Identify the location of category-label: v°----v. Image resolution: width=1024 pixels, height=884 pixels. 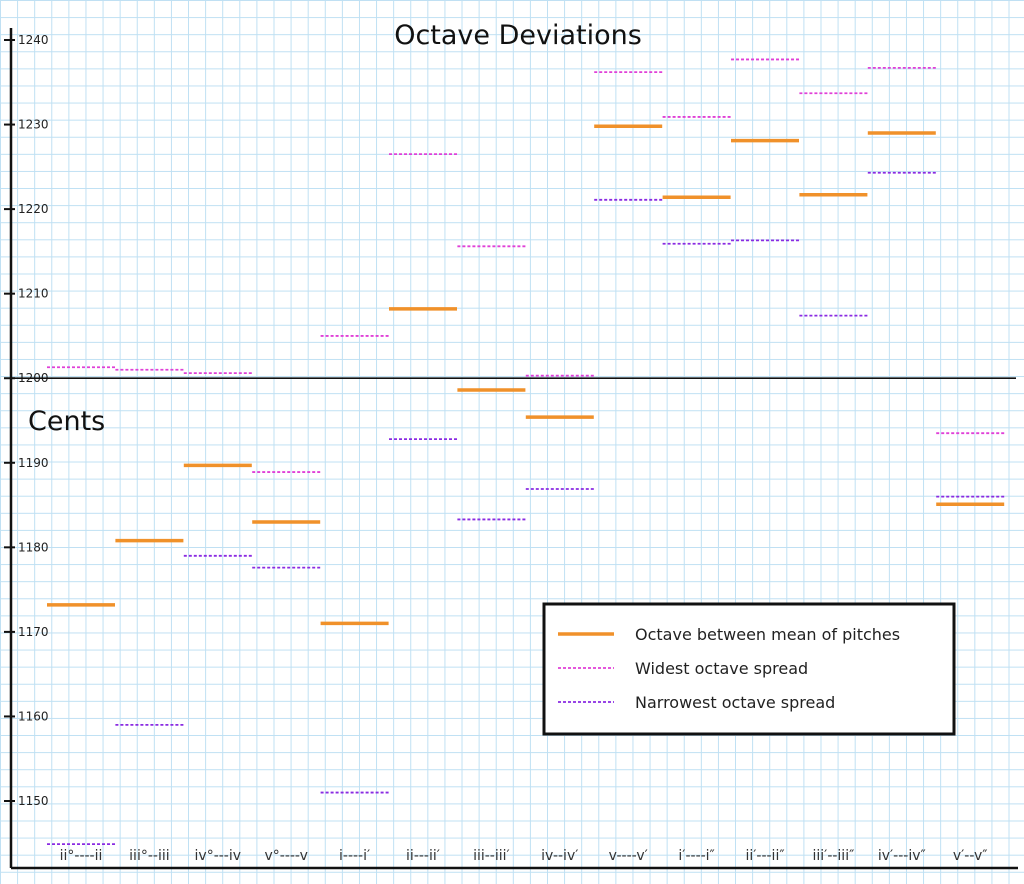
(285, 856).